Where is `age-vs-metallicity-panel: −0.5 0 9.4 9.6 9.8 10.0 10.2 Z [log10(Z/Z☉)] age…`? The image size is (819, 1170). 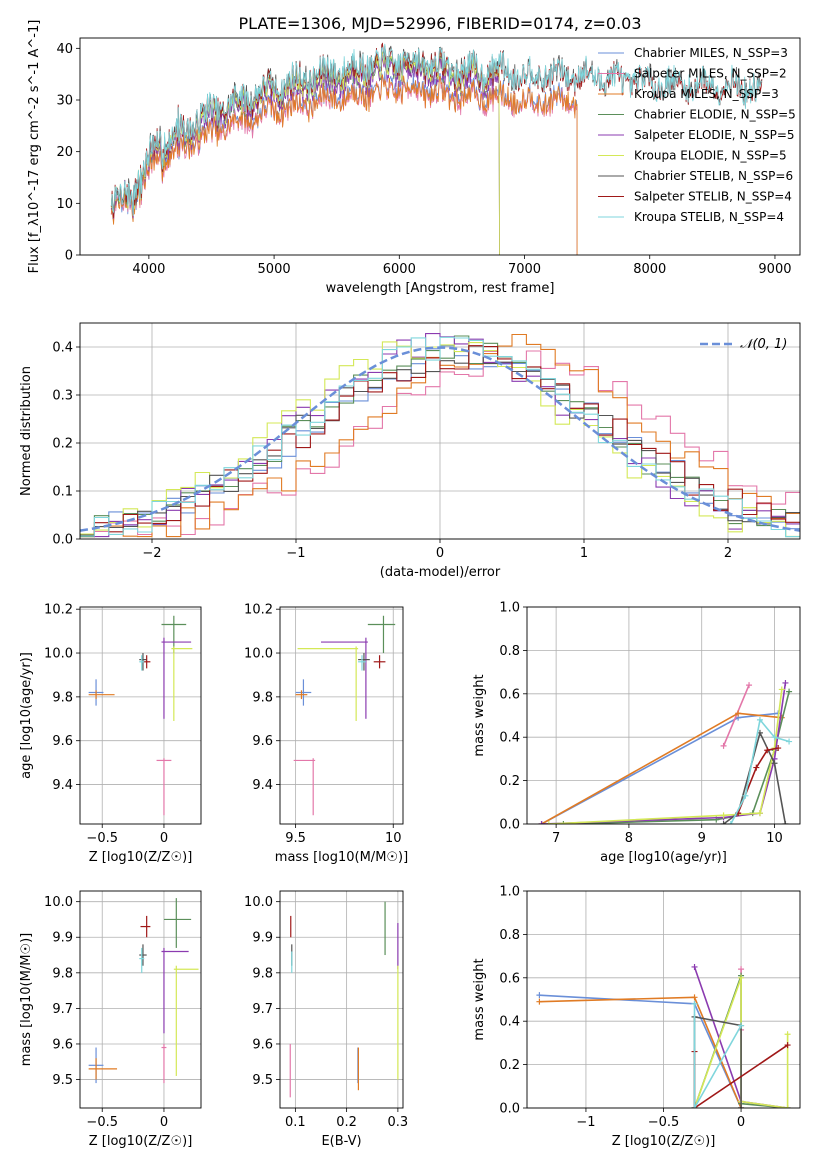
age-vs-metallicity-panel: −0.5 0 9.4 9.6 9.8 10.0 10.2 Z [log10(Z/Z☉)] age… is located at coordinates (110, 734).